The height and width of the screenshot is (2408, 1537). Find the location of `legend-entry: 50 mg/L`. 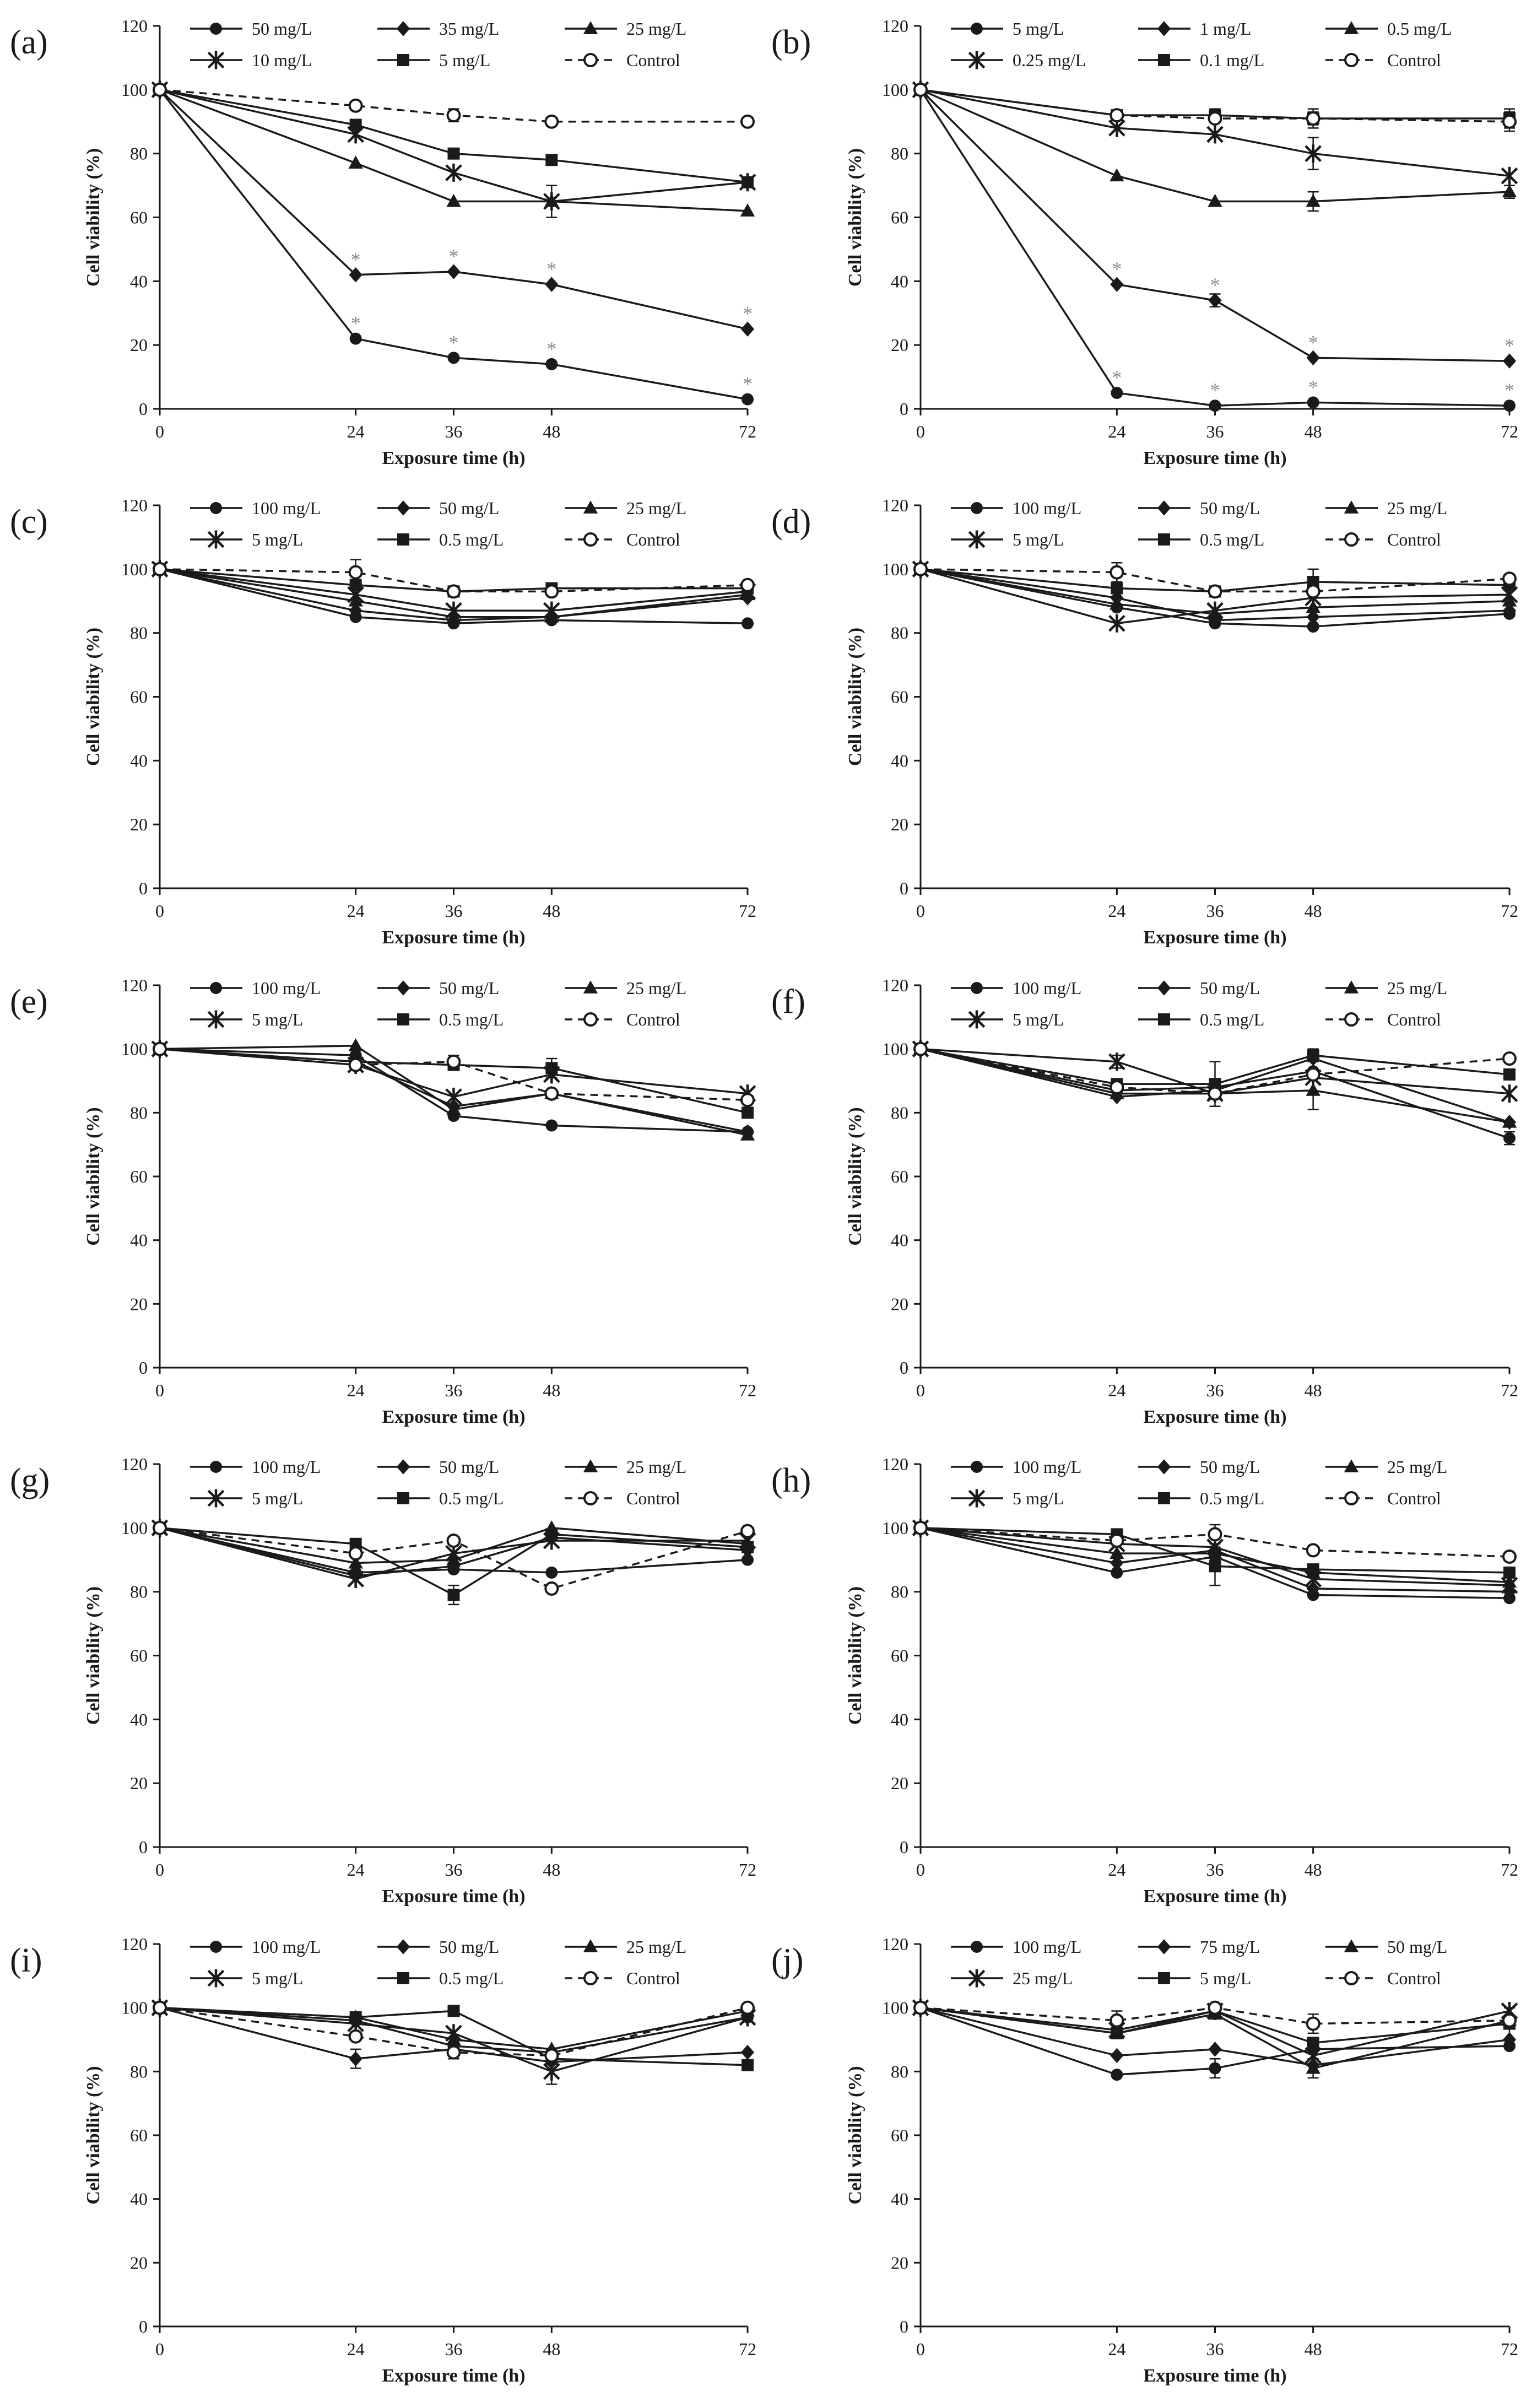

legend-entry: 50 mg/L is located at coordinates (438, 1467).